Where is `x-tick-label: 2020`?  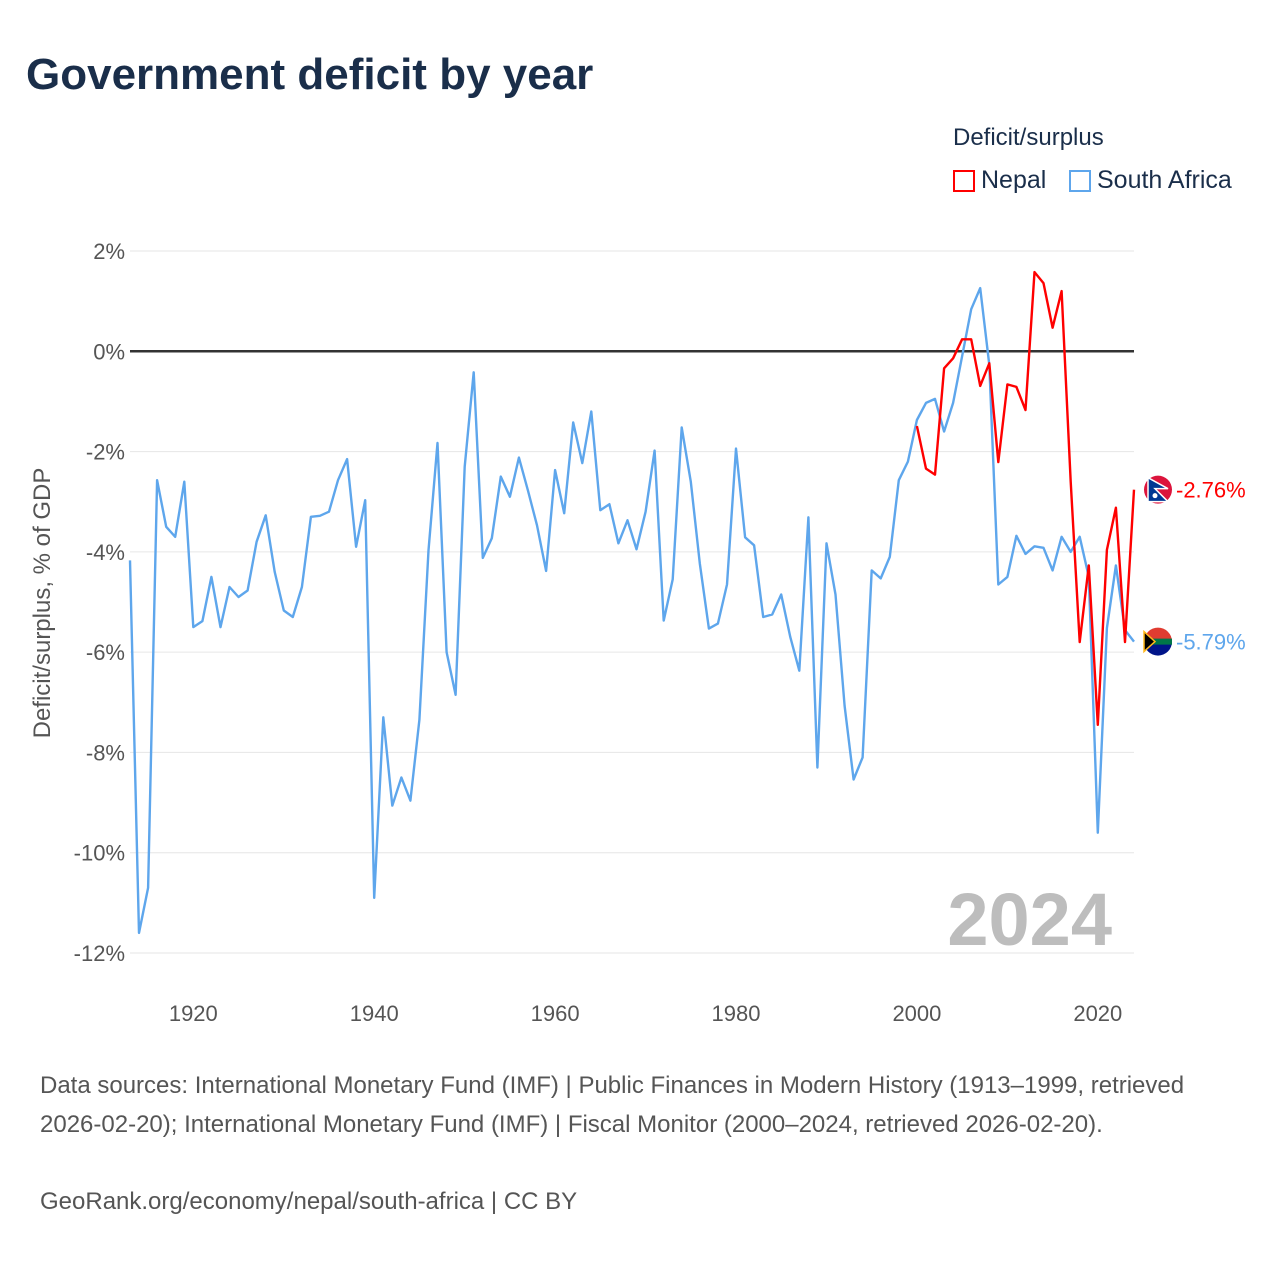 x-tick-label: 2020 is located at coordinates (1097, 1013).